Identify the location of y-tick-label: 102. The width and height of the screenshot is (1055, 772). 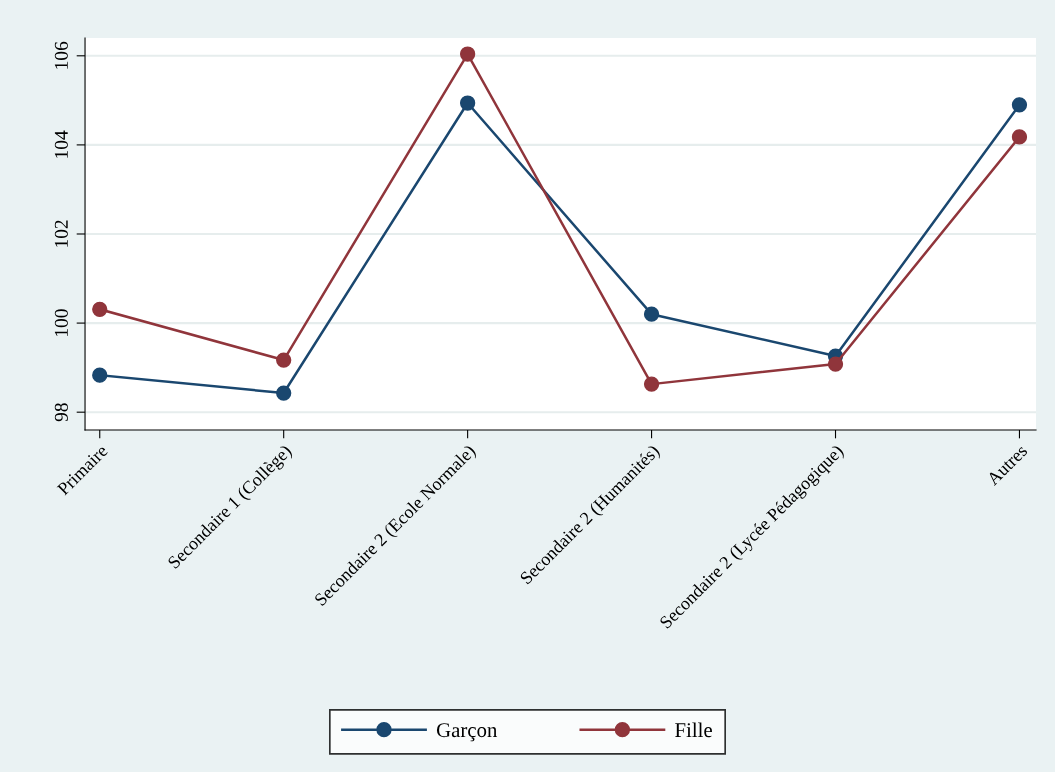
(61, 233).